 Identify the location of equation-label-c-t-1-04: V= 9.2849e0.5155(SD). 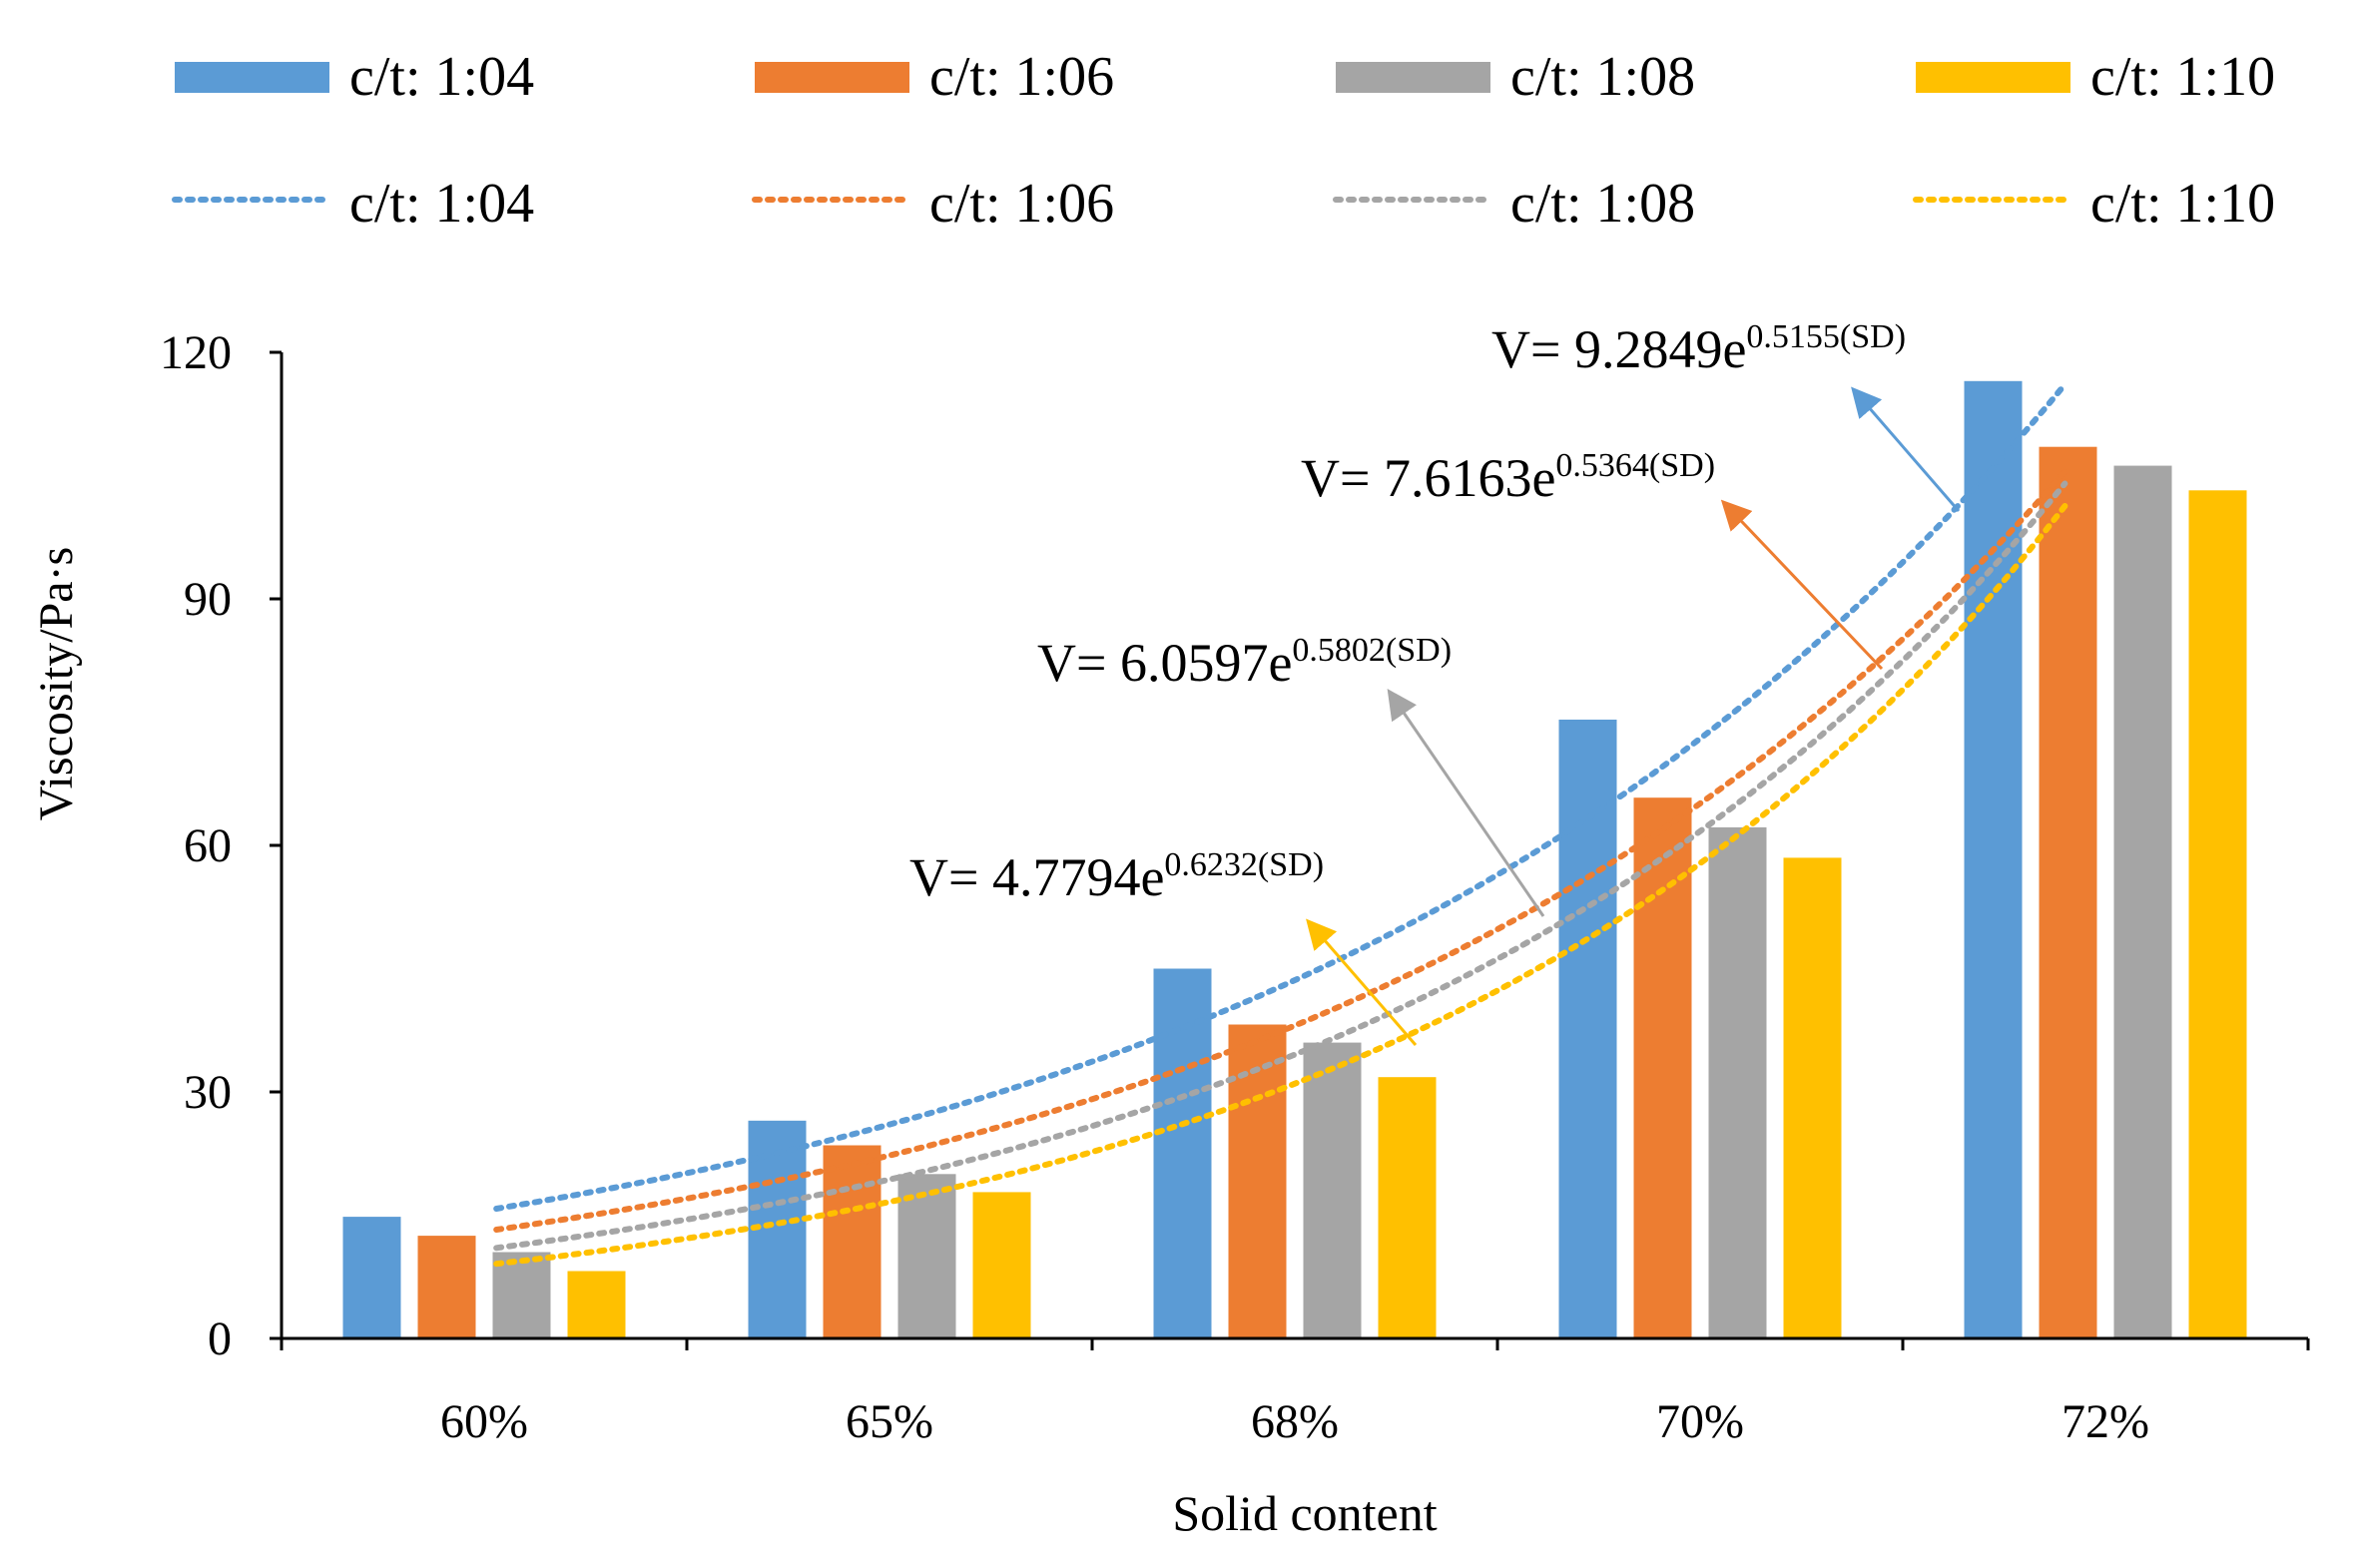
(1698, 348).